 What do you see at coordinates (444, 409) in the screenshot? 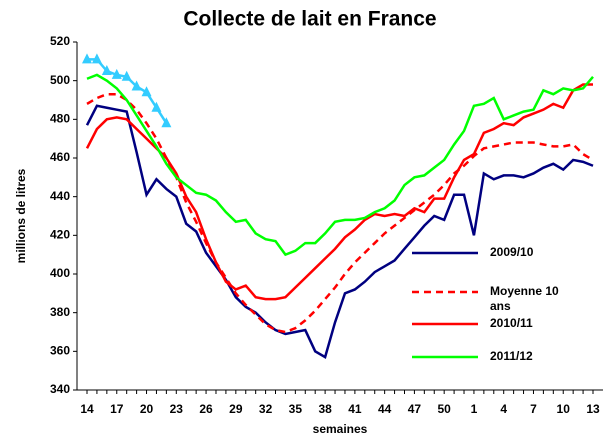
I see `x-tick-label: 50` at bounding box center [444, 409].